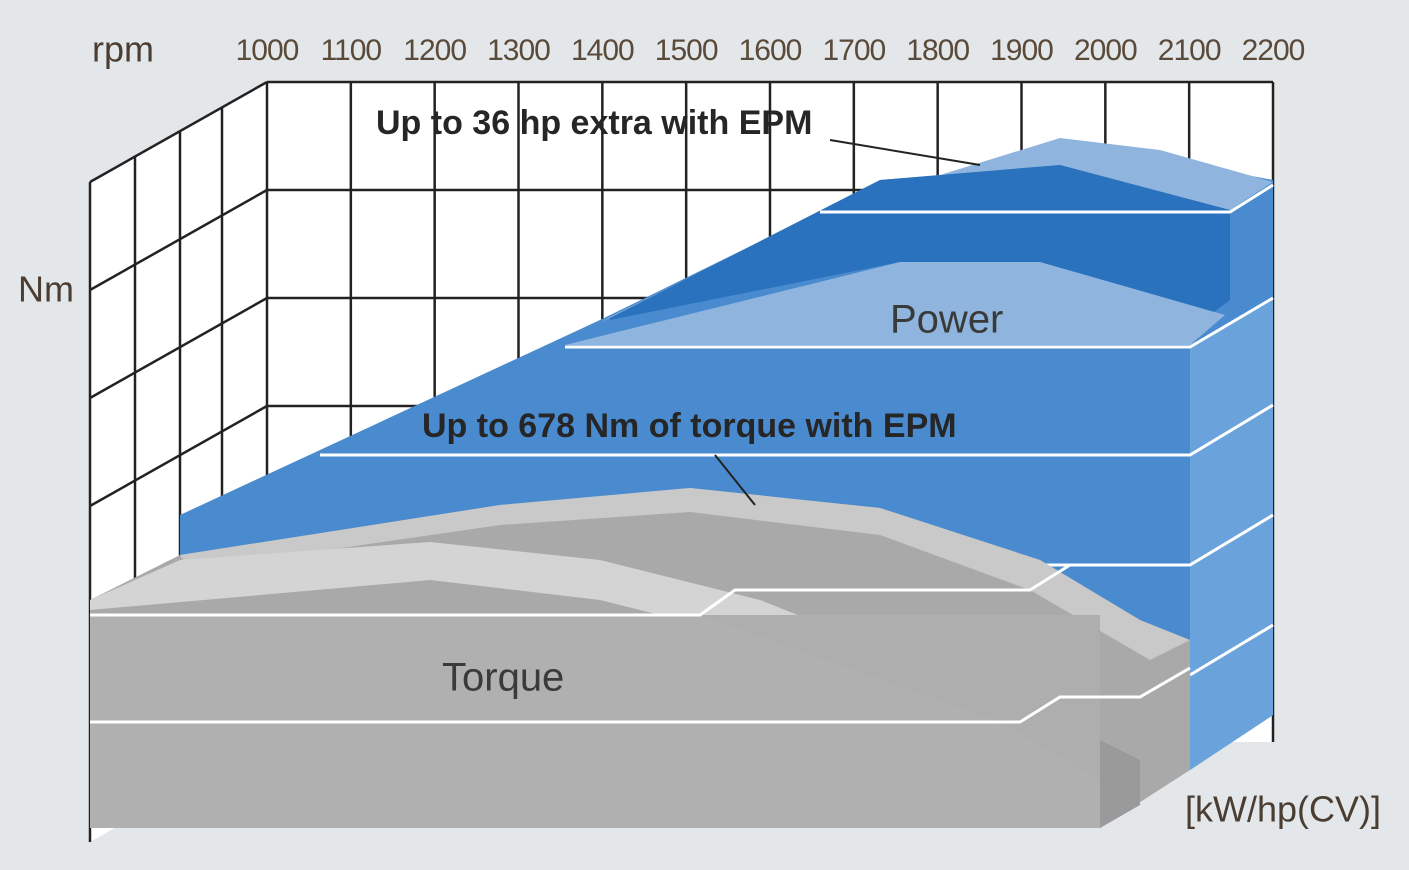 The width and height of the screenshot is (1409, 870). Describe the element at coordinates (46, 289) in the screenshot. I see `y-axis-label: Nm` at that location.